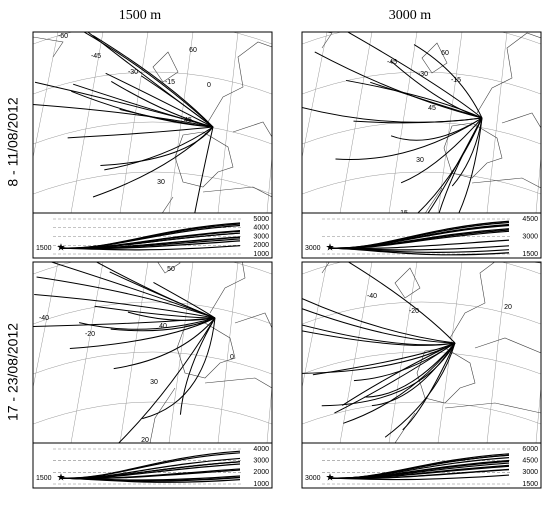 This screenshot has height=509, width=550. What do you see at coordinates (313, 478) in the screenshot?
I see `start-label: 3000` at bounding box center [313, 478].